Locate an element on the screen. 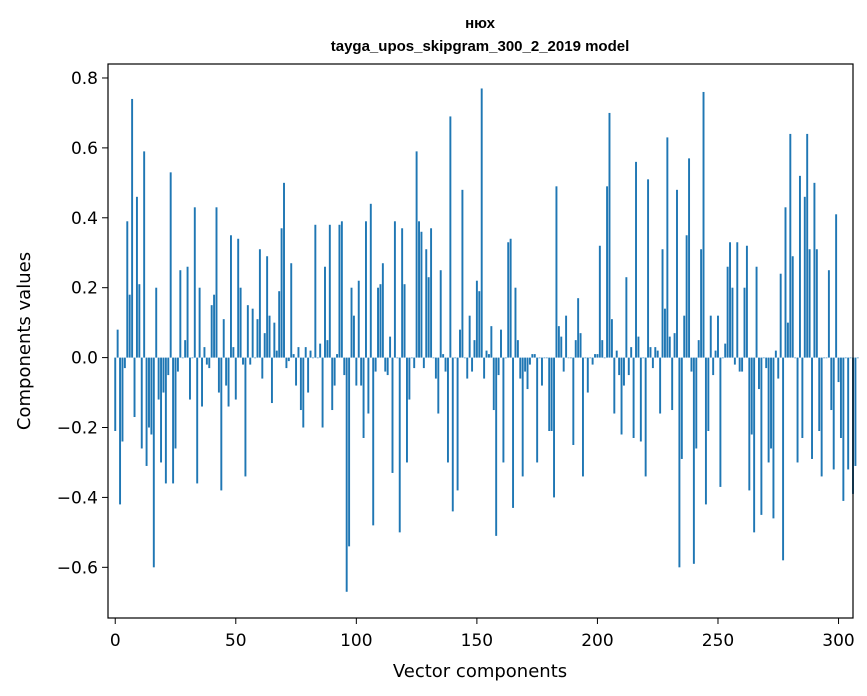 The width and height of the screenshot is (867, 696). x-axis-label: Vector components is located at coordinates (480, 671).